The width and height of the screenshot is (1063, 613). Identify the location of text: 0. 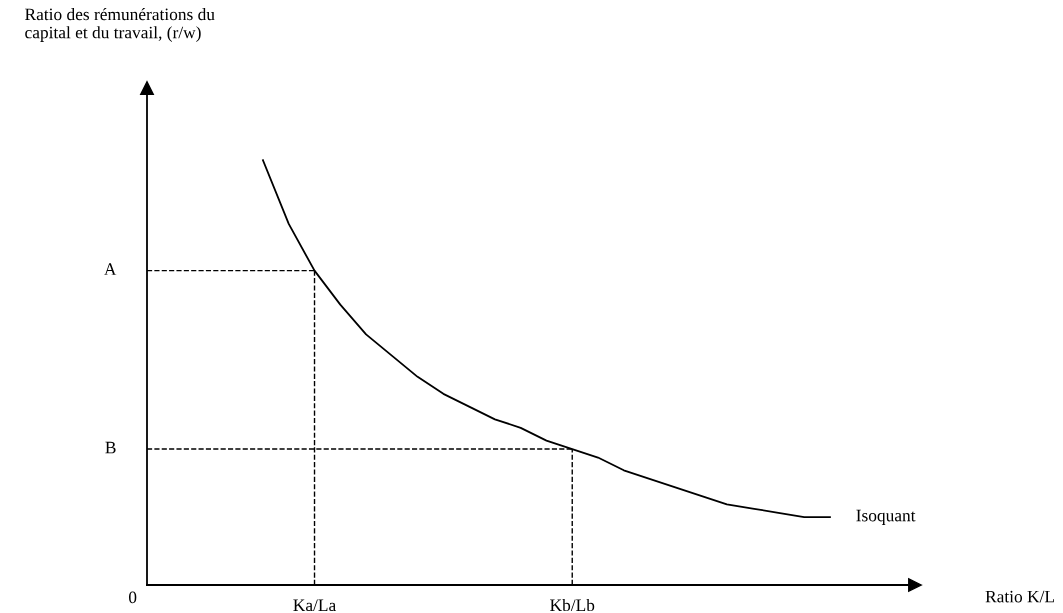
(132, 597).